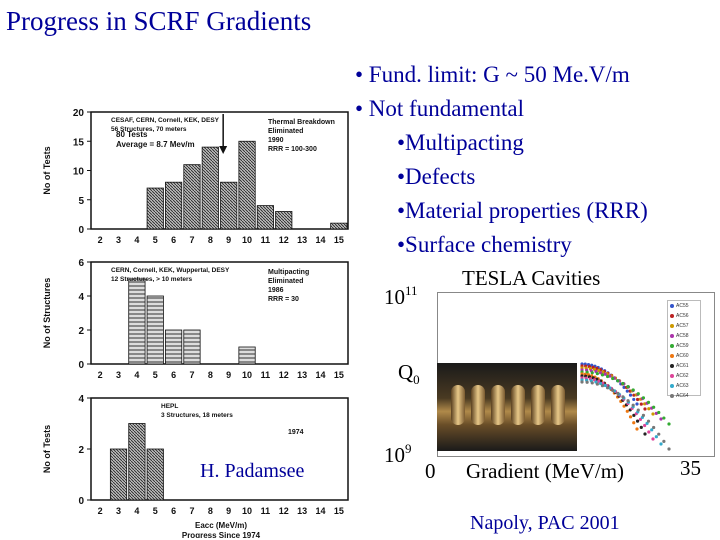 The image size is (720, 540). I want to click on panel-annotation: RRR = 100-300, so click(292, 149).